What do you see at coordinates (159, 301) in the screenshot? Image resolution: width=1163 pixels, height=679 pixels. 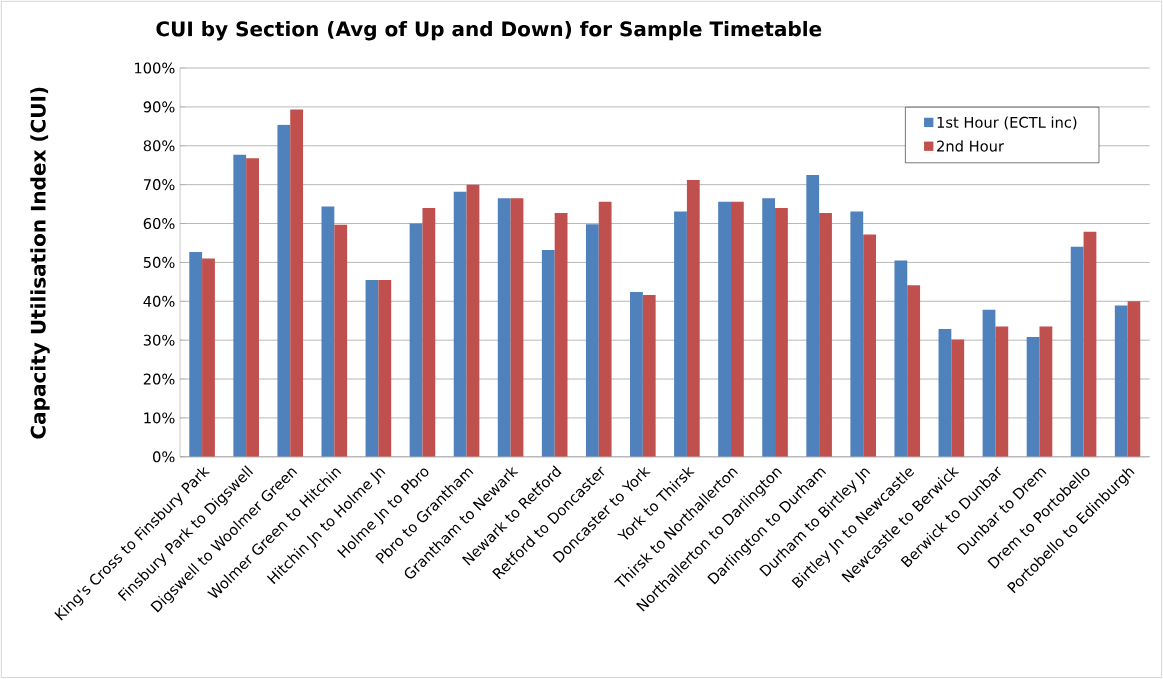 I see `y-tick-label: 40%` at bounding box center [159, 301].